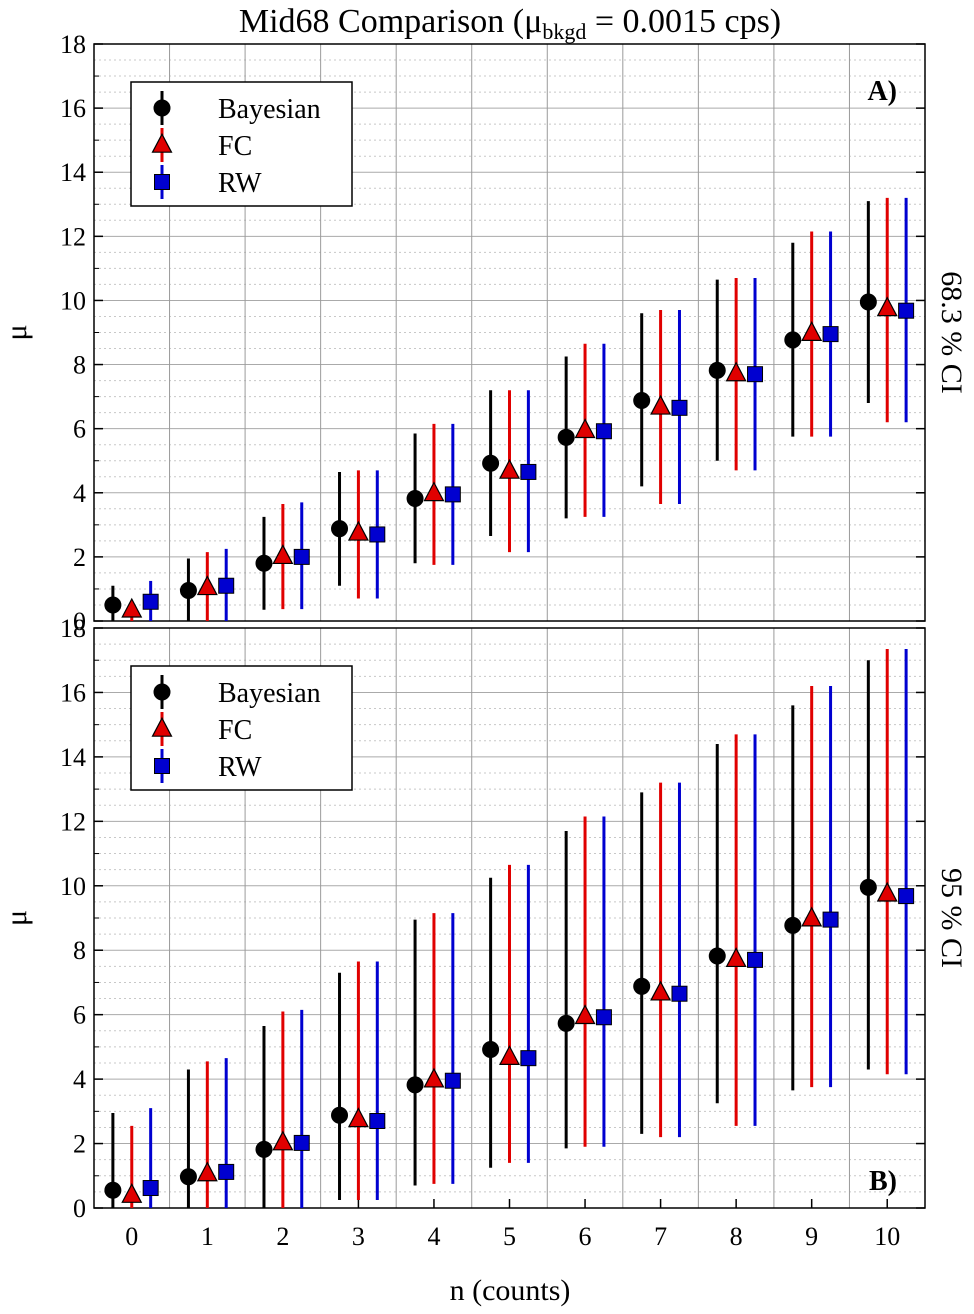 Image resolution: width=974 pixels, height=1314 pixels. I want to click on legend: Bayesian FC RW, so click(241, 728).